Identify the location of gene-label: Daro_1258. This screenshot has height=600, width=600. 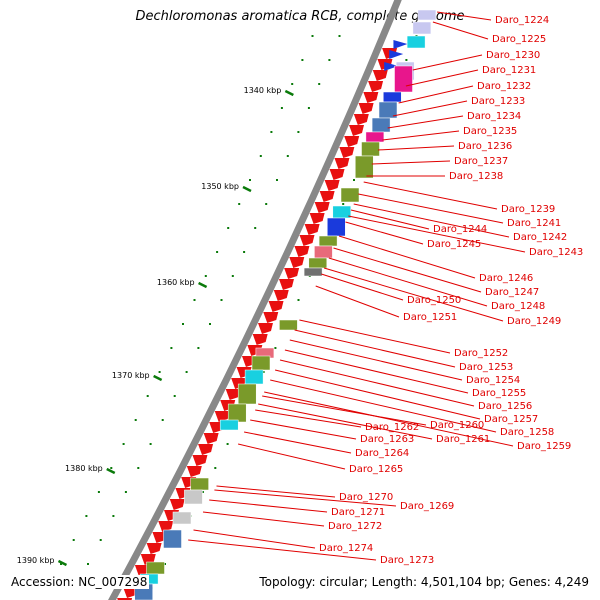
(527, 432).